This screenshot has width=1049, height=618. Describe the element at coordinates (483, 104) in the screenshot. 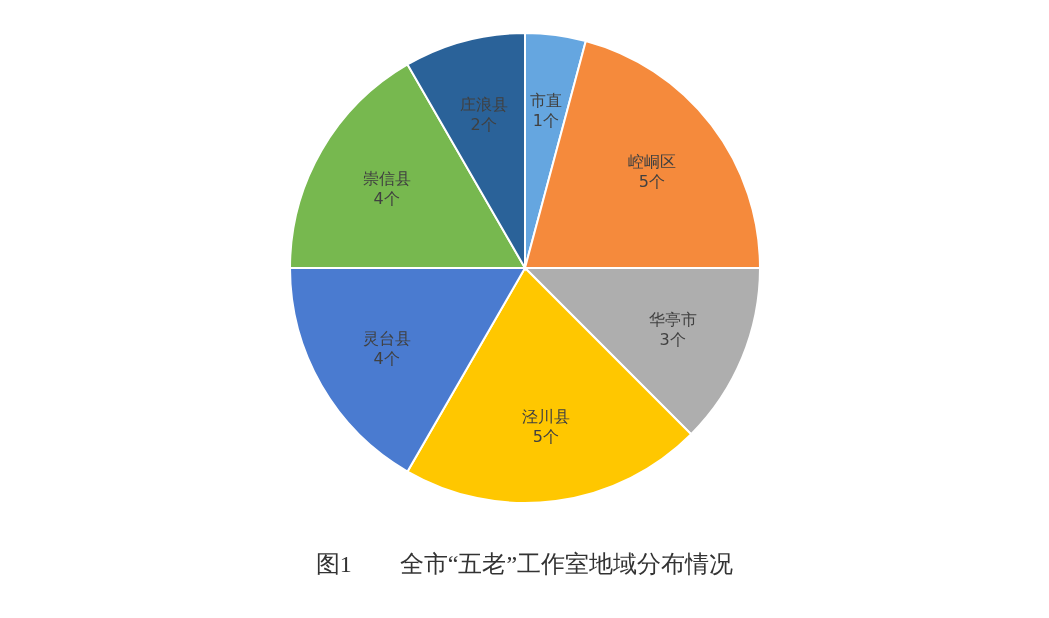

I see `slice-label: 庄浪县` at that location.